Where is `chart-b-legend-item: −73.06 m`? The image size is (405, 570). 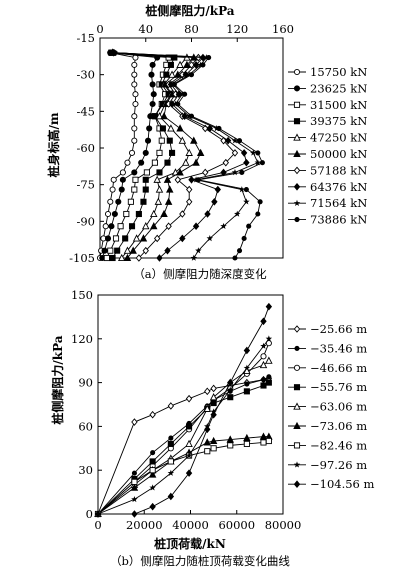 chart-b-legend-item: −73.06 m is located at coordinates (327, 426).